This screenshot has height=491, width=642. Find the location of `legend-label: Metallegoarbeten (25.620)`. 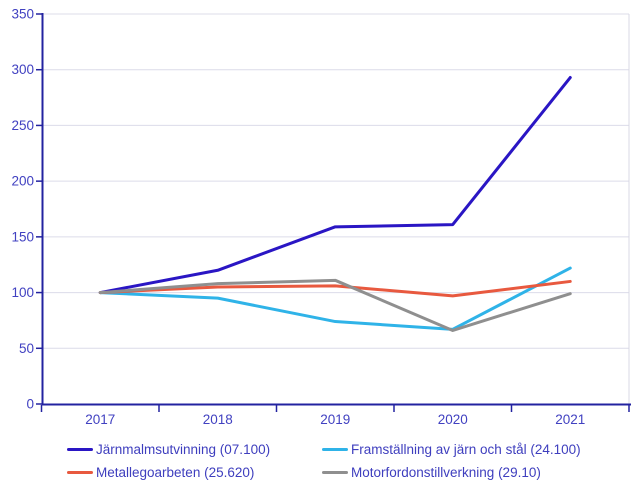

legend-label: Metallegoarbeten (25.620) is located at coordinates (175, 472).